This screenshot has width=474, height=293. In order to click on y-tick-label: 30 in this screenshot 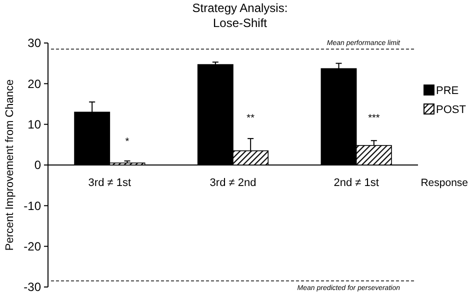, I will do `click(35, 43)`.